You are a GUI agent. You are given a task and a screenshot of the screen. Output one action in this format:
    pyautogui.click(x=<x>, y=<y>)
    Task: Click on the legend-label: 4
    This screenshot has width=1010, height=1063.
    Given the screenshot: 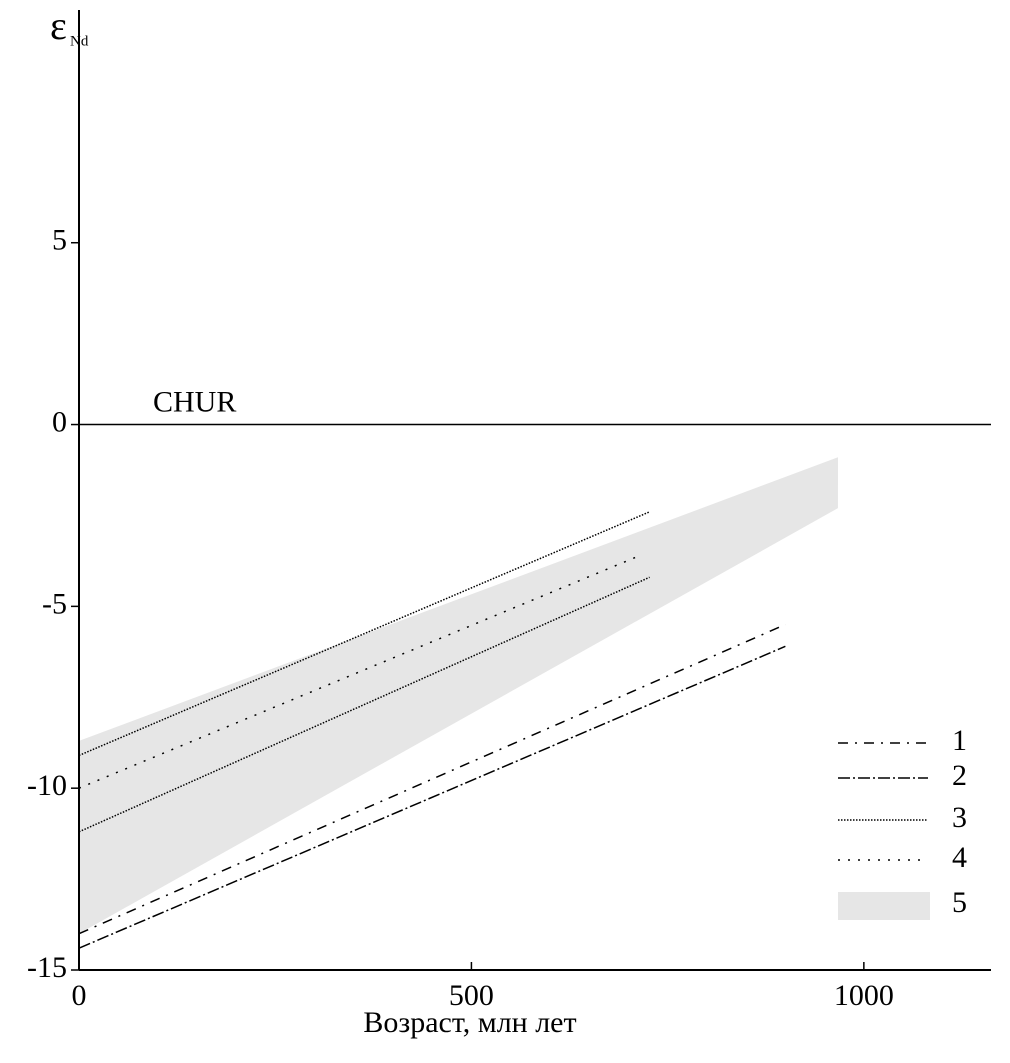 What is the action you would take?
    pyautogui.click(x=959, y=857)
    